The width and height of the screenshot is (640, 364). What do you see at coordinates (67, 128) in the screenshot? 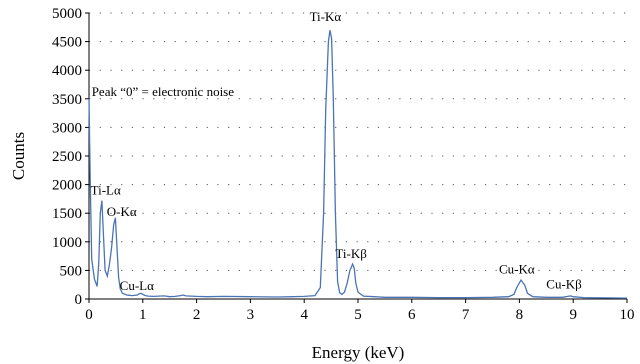
I see `y-tick-label: 3000` at bounding box center [67, 128].